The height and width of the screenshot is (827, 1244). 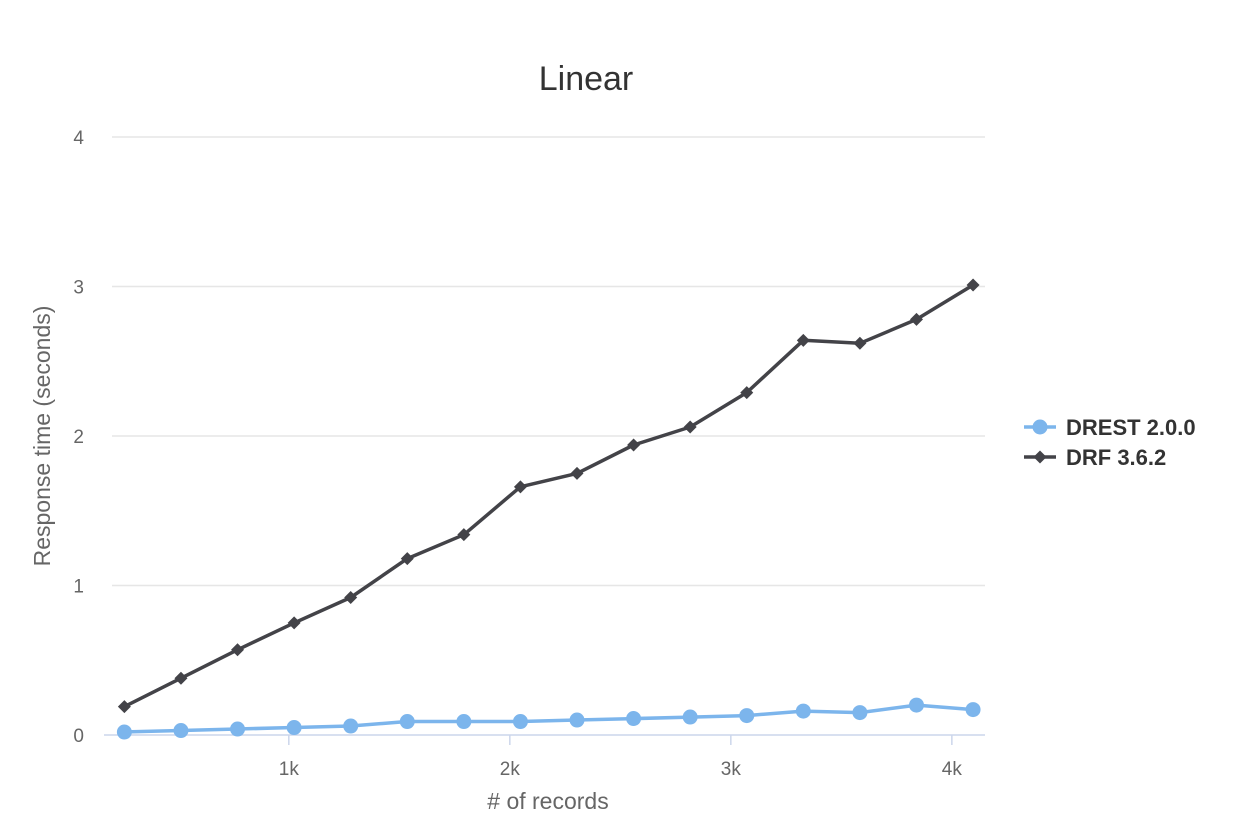 I want to click on y-tick-label: 4, so click(x=78, y=138).